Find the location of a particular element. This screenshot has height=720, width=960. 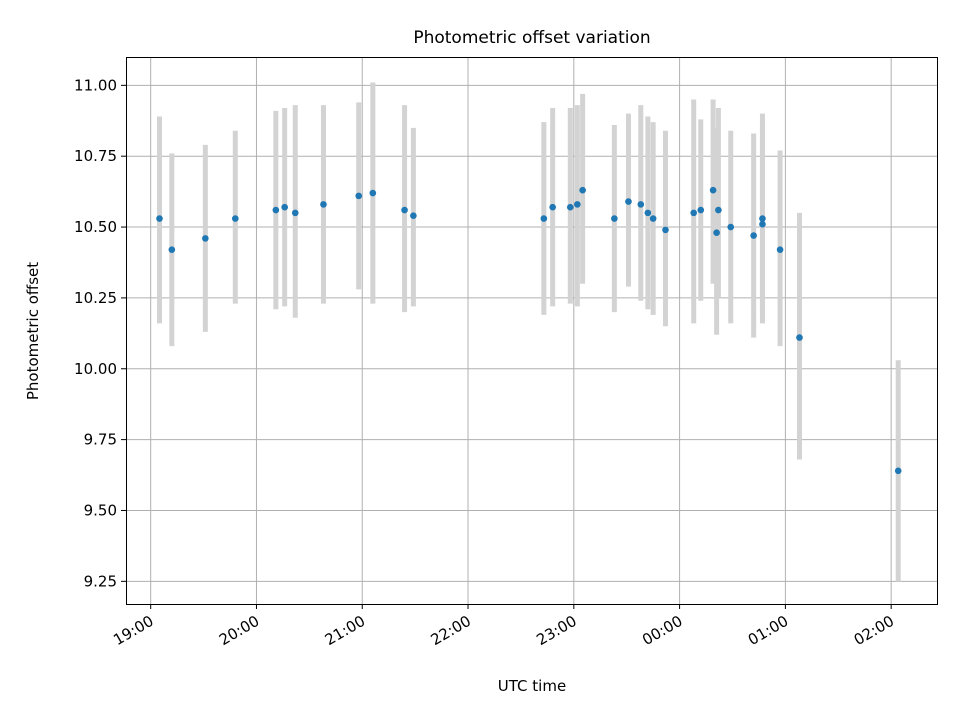

y-tick-label: 10.25 is located at coordinates (95, 298).